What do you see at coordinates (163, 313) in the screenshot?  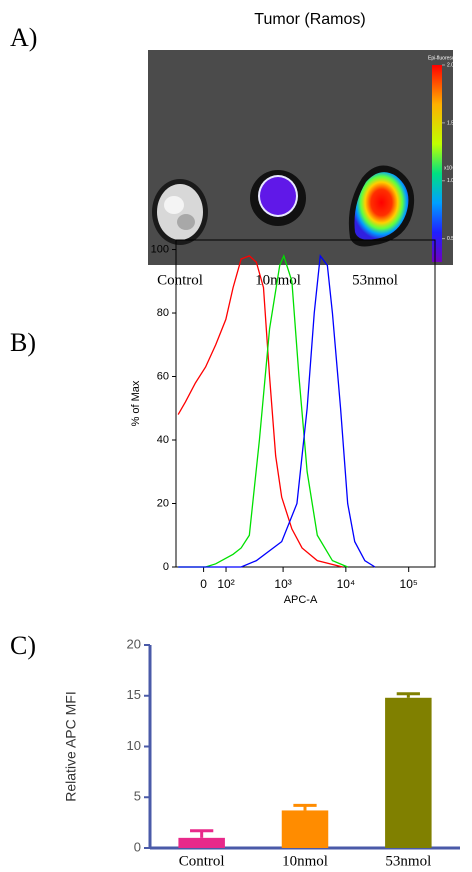 I see `y-tick-label: 80` at bounding box center [163, 313].